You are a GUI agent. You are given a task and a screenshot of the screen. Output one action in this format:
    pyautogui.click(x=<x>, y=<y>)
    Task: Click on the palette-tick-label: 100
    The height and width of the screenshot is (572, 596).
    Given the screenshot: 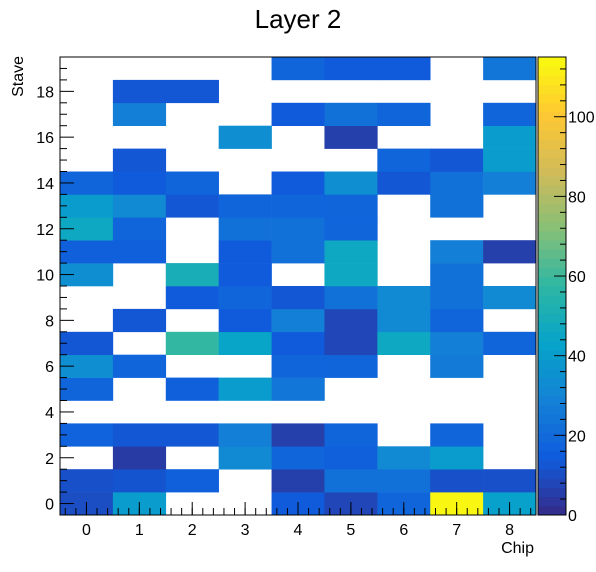 What is the action you would take?
    pyautogui.click(x=581, y=118)
    